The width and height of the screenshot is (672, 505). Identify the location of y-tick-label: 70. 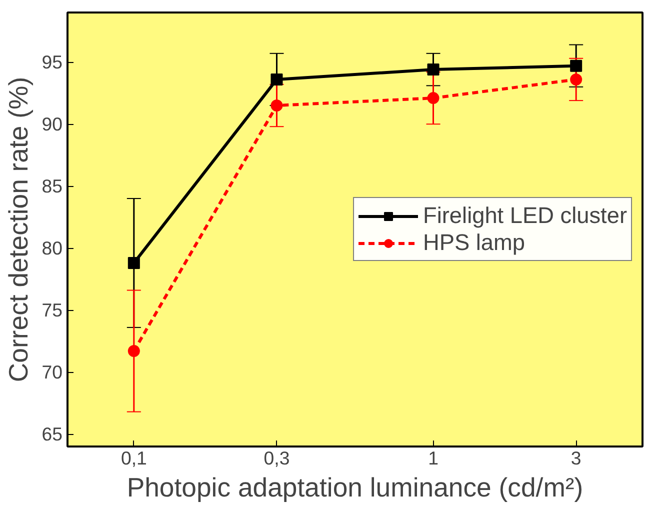
(52, 372).